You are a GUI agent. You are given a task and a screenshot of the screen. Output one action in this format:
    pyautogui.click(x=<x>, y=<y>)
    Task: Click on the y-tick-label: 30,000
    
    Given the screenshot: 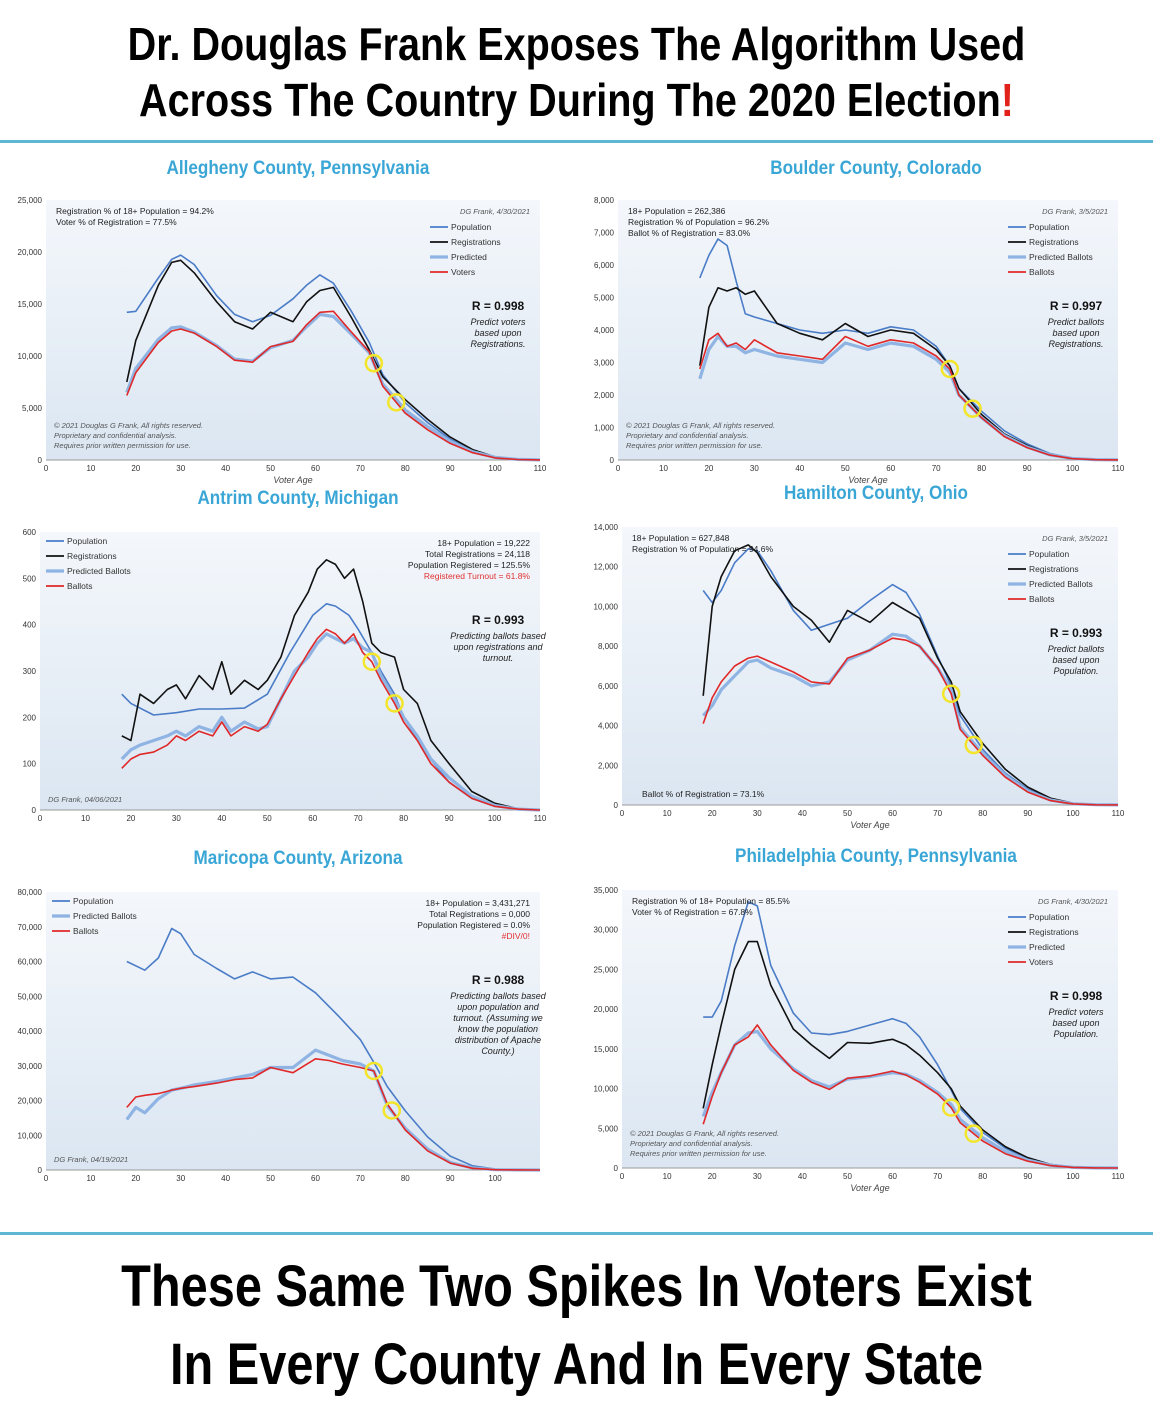 What is the action you would take?
    pyautogui.click(x=606, y=930)
    